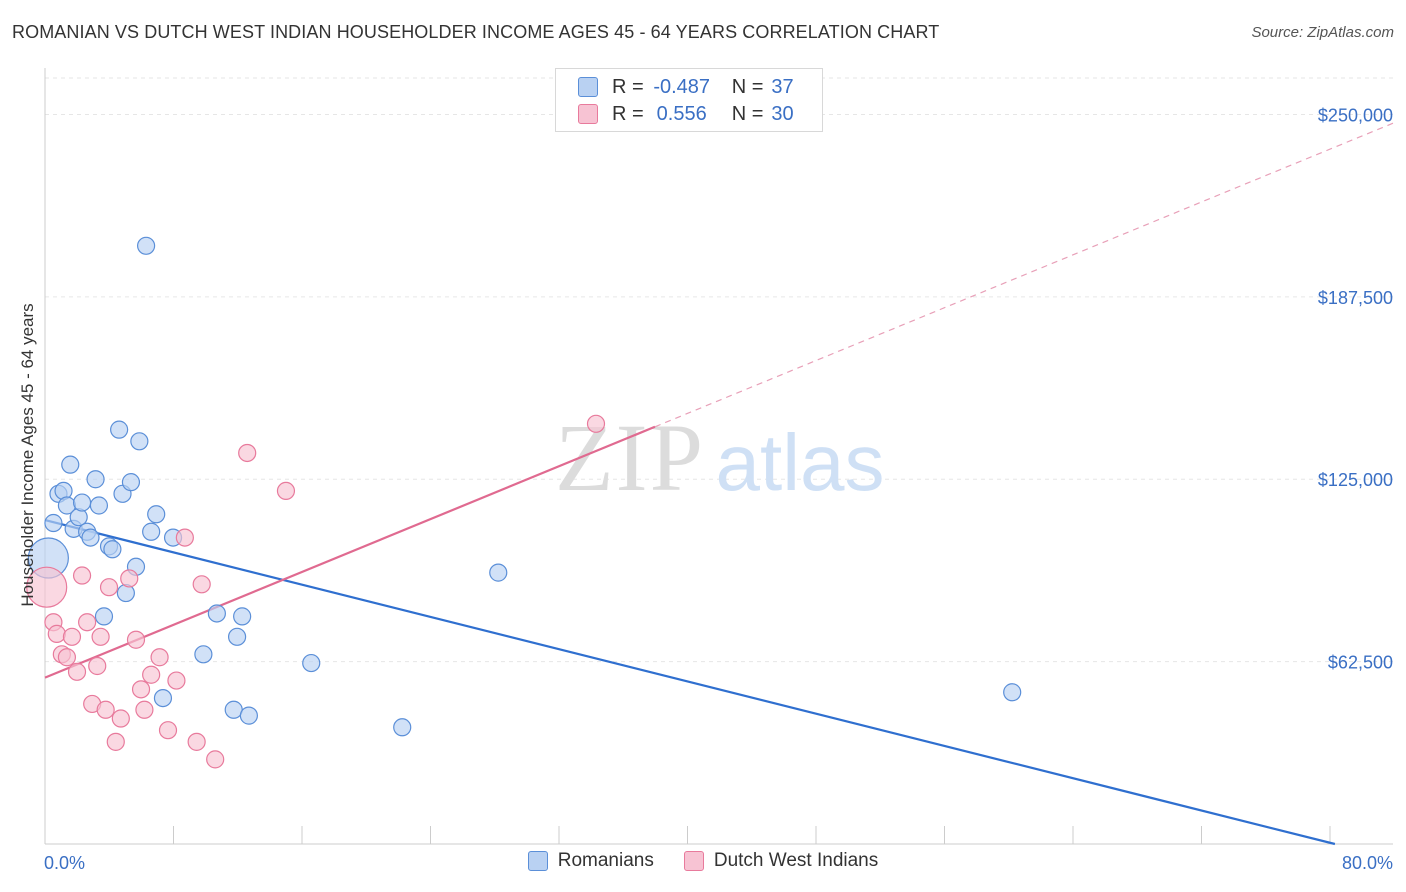 Image resolution: width=1406 pixels, height=892 pixels. I want to click on legend-r-value: 0.556, so click(681, 113).